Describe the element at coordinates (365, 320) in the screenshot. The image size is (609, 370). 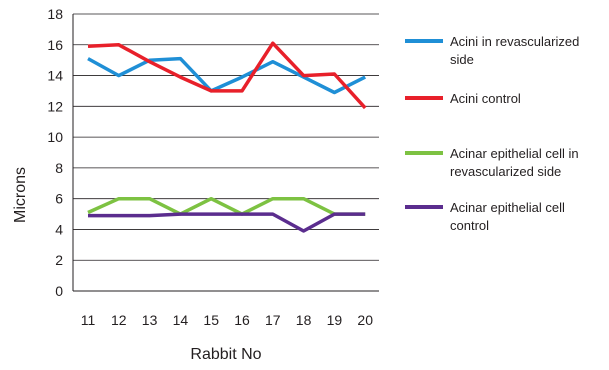
I see `x-tick-label: 20` at that location.